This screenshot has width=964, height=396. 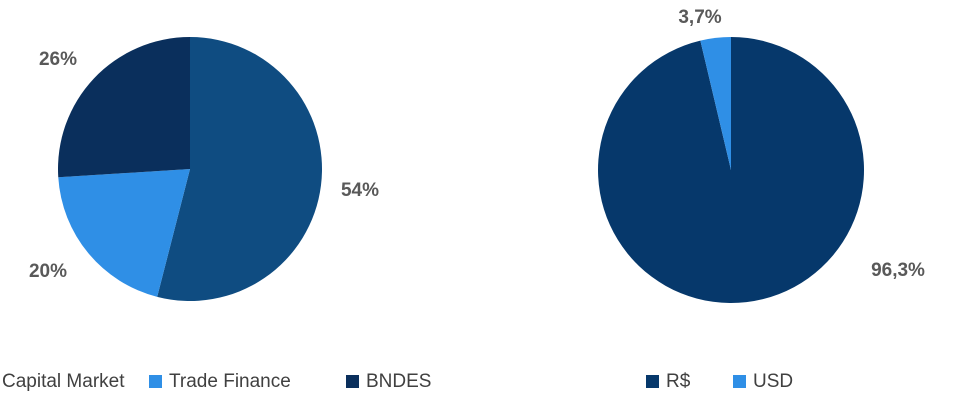 I want to click on legend-item-capital-market: Capital Market, so click(x=63, y=381).